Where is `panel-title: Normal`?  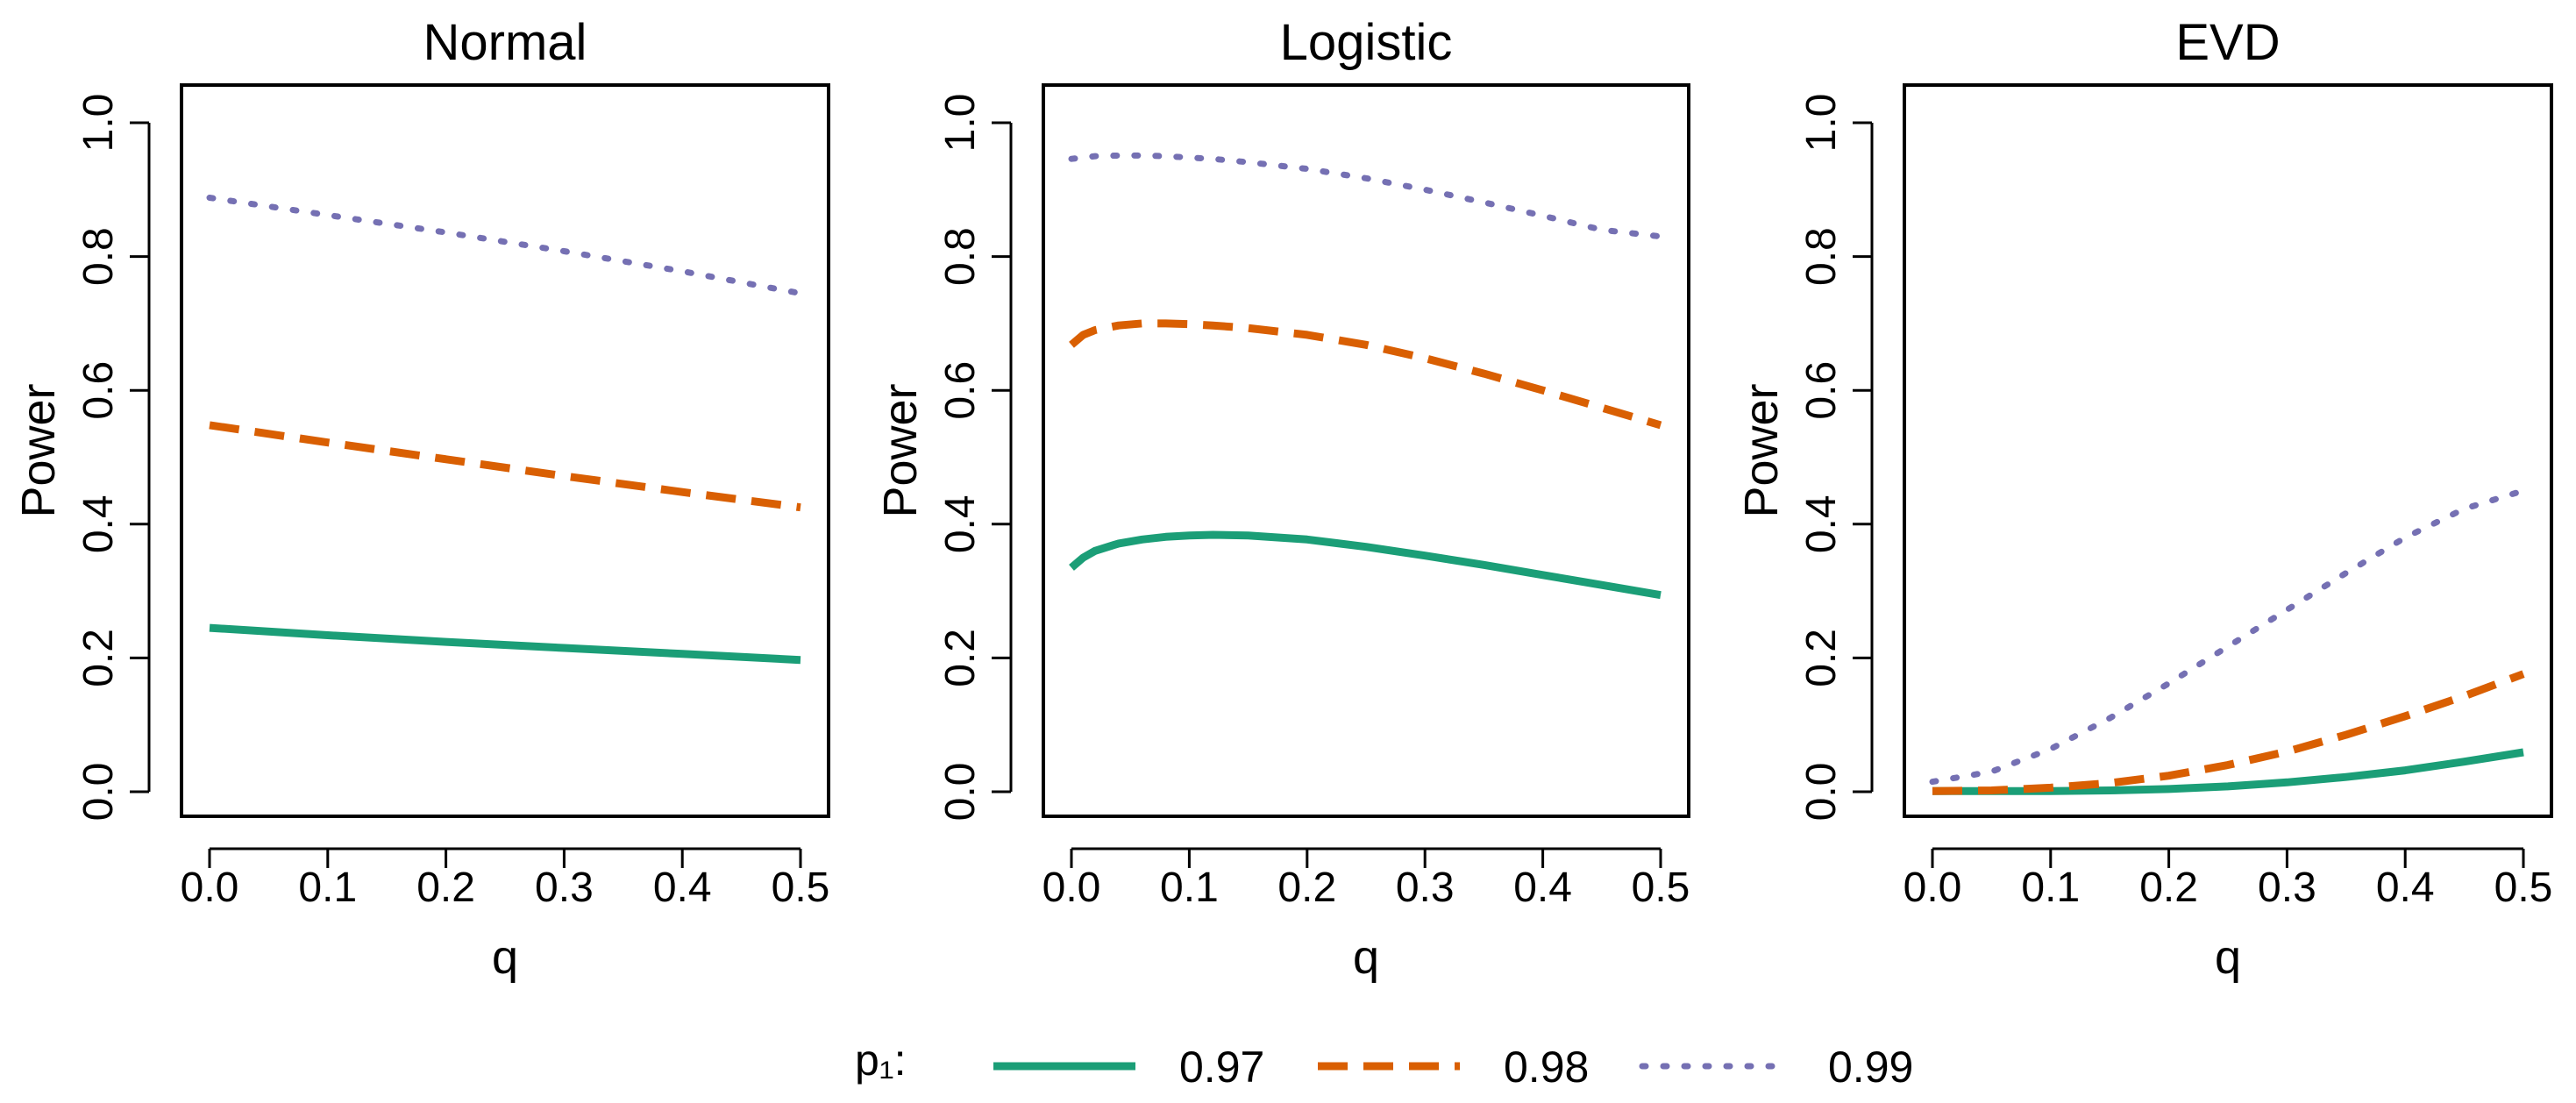
panel-title: Normal is located at coordinates (505, 42).